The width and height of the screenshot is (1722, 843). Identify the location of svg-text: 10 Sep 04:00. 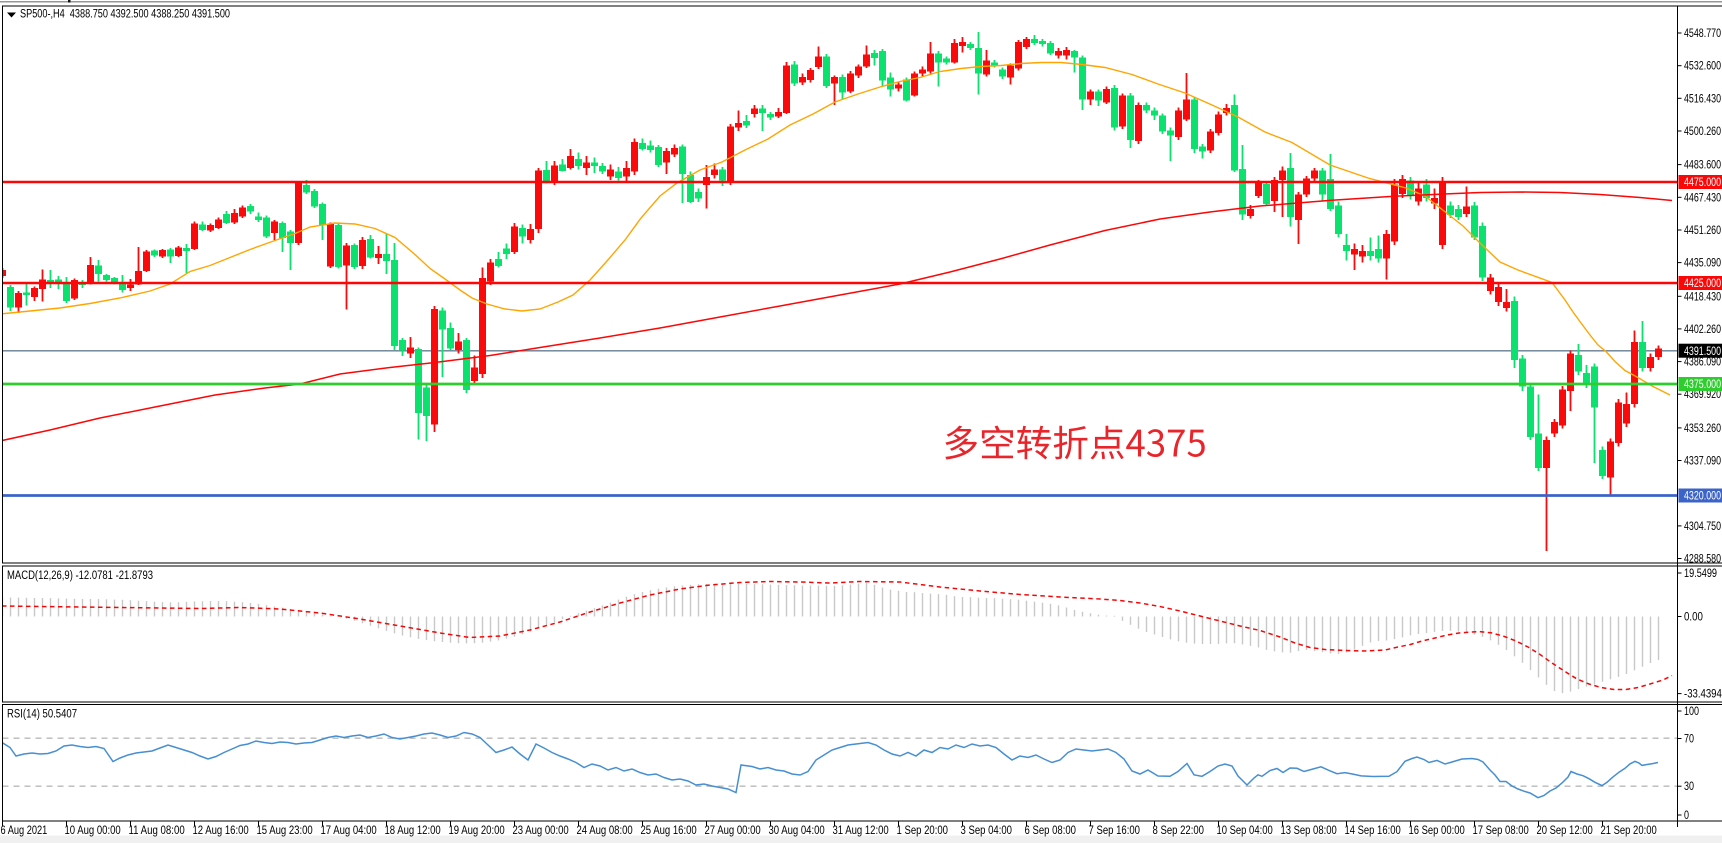
(1245, 831).